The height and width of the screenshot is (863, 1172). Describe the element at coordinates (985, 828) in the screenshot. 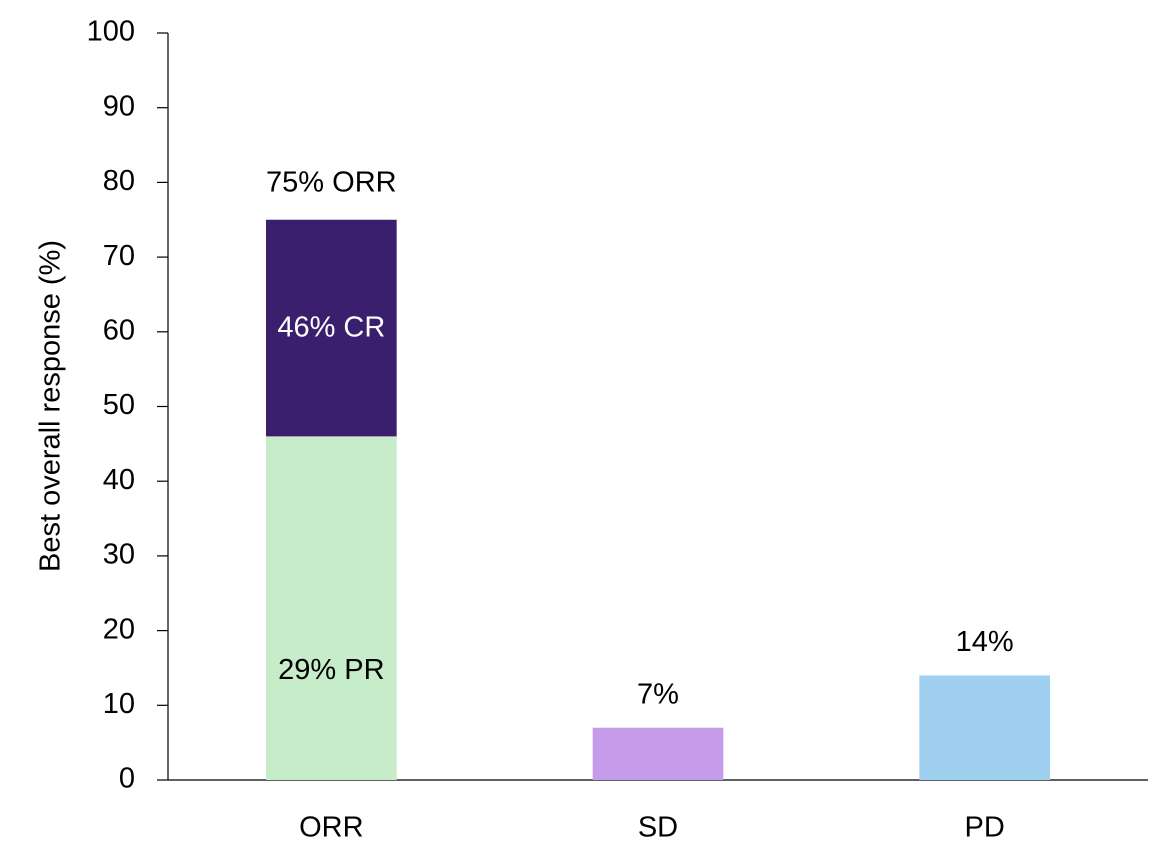

I see `x-tick-label: PD` at that location.